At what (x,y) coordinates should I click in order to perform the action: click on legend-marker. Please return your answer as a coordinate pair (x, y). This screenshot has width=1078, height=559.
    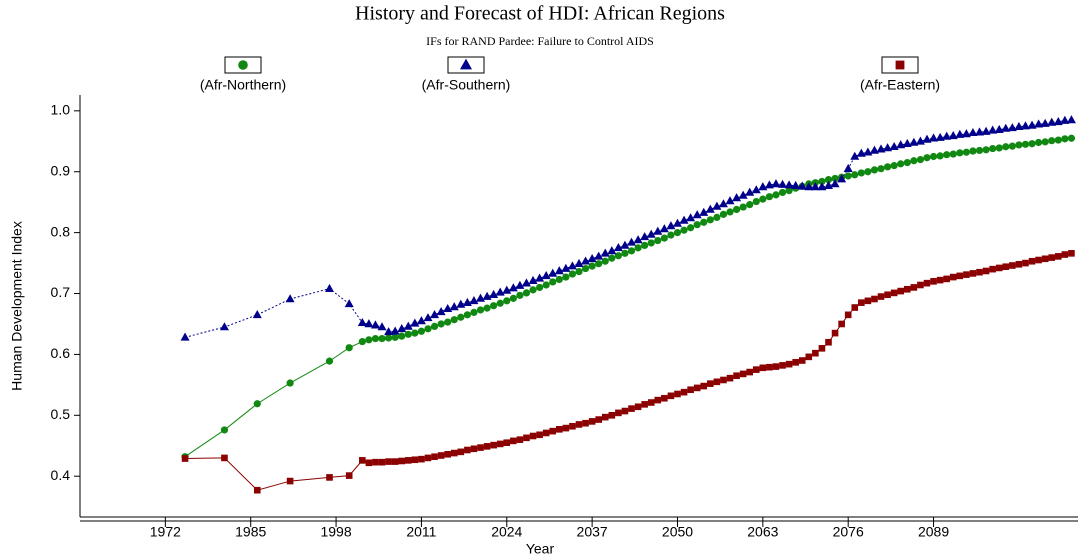
    Looking at the image, I should click on (900, 65).